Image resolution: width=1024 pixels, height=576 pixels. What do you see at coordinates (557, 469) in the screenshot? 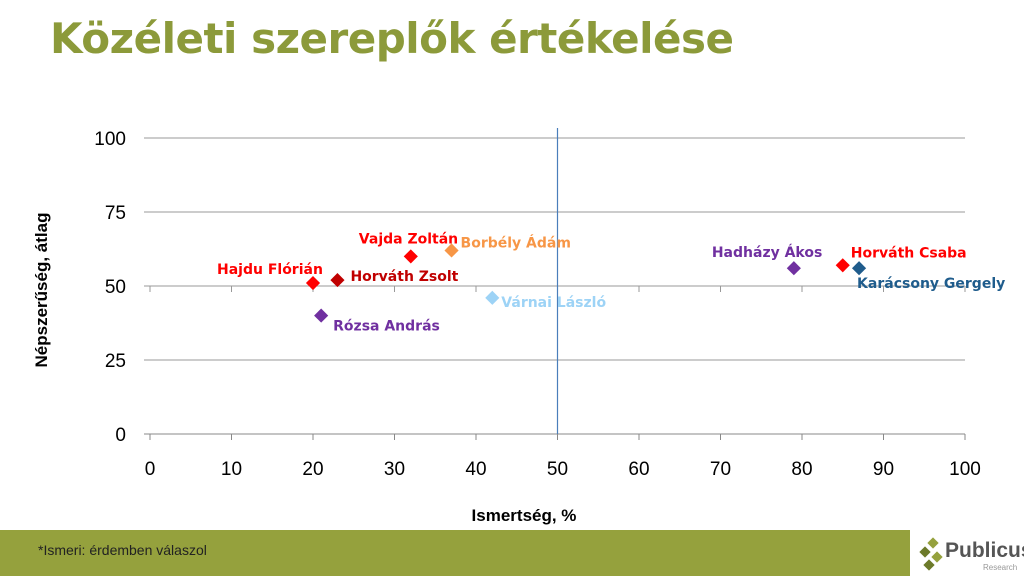
I see `x-tick-label: 50` at bounding box center [557, 469].